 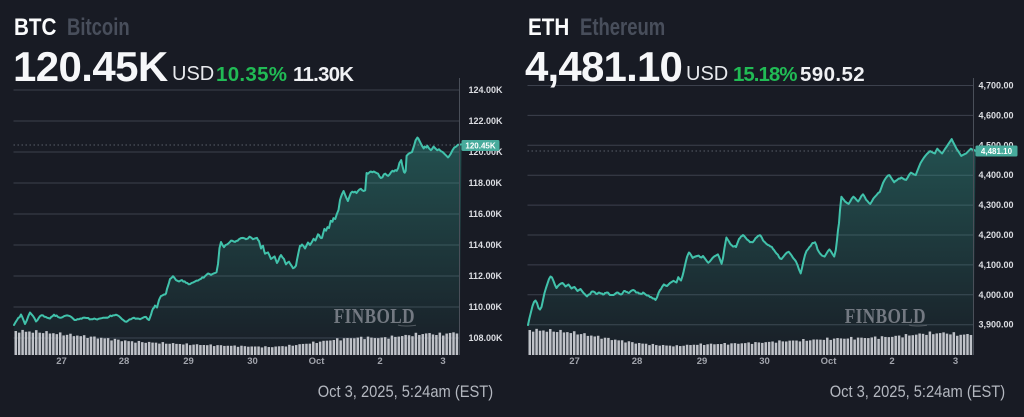 What do you see at coordinates (996, 86) in the screenshot?
I see `svg-text: 4,700.00` at bounding box center [996, 86].